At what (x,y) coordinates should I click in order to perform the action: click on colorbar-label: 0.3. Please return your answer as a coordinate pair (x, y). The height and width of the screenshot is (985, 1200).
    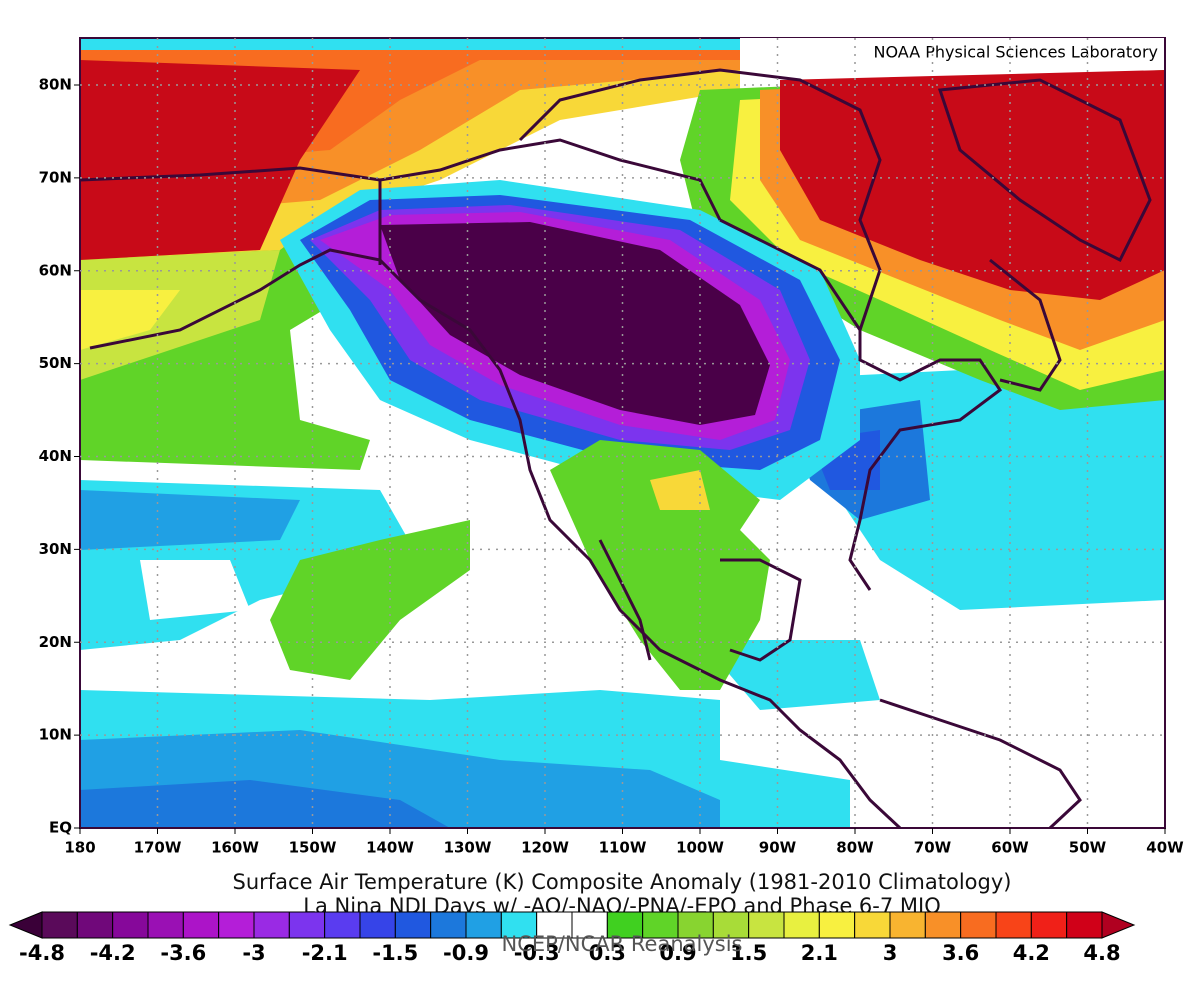
    Looking at the image, I should click on (607, 953).